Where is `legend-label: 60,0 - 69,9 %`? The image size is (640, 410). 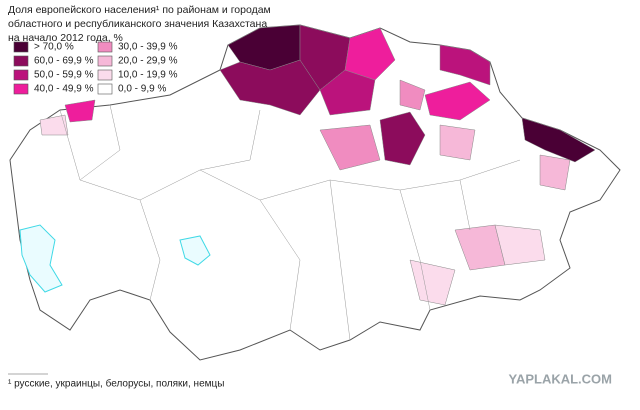
legend-label: 60,0 - 69,9 % is located at coordinates (64, 61).